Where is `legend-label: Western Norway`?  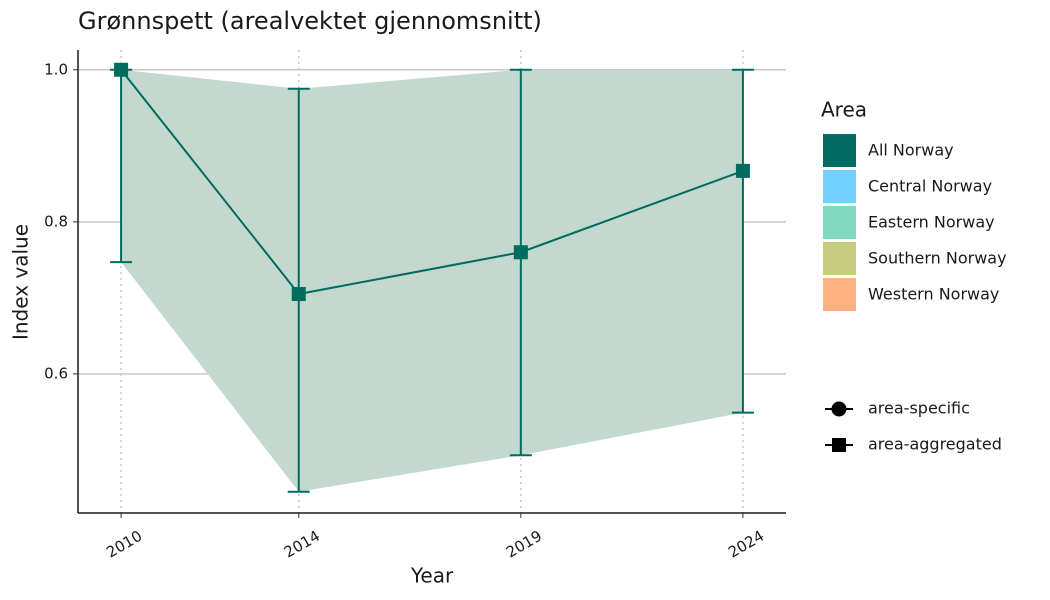 legend-label: Western Norway is located at coordinates (933, 294).